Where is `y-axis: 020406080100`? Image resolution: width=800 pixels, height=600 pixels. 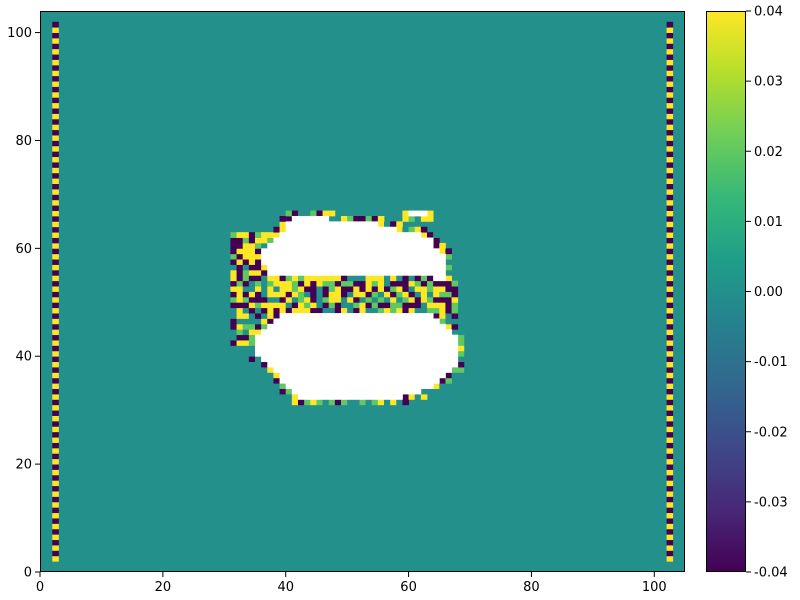 y-axis: 020406080100 is located at coordinates (23, 303).